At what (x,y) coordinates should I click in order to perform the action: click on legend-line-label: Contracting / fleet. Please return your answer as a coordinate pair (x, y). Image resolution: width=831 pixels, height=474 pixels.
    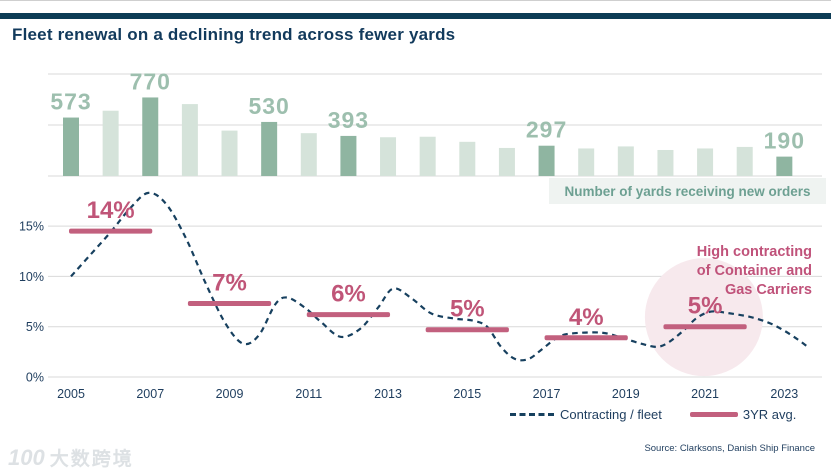
    Looking at the image, I should click on (611, 414).